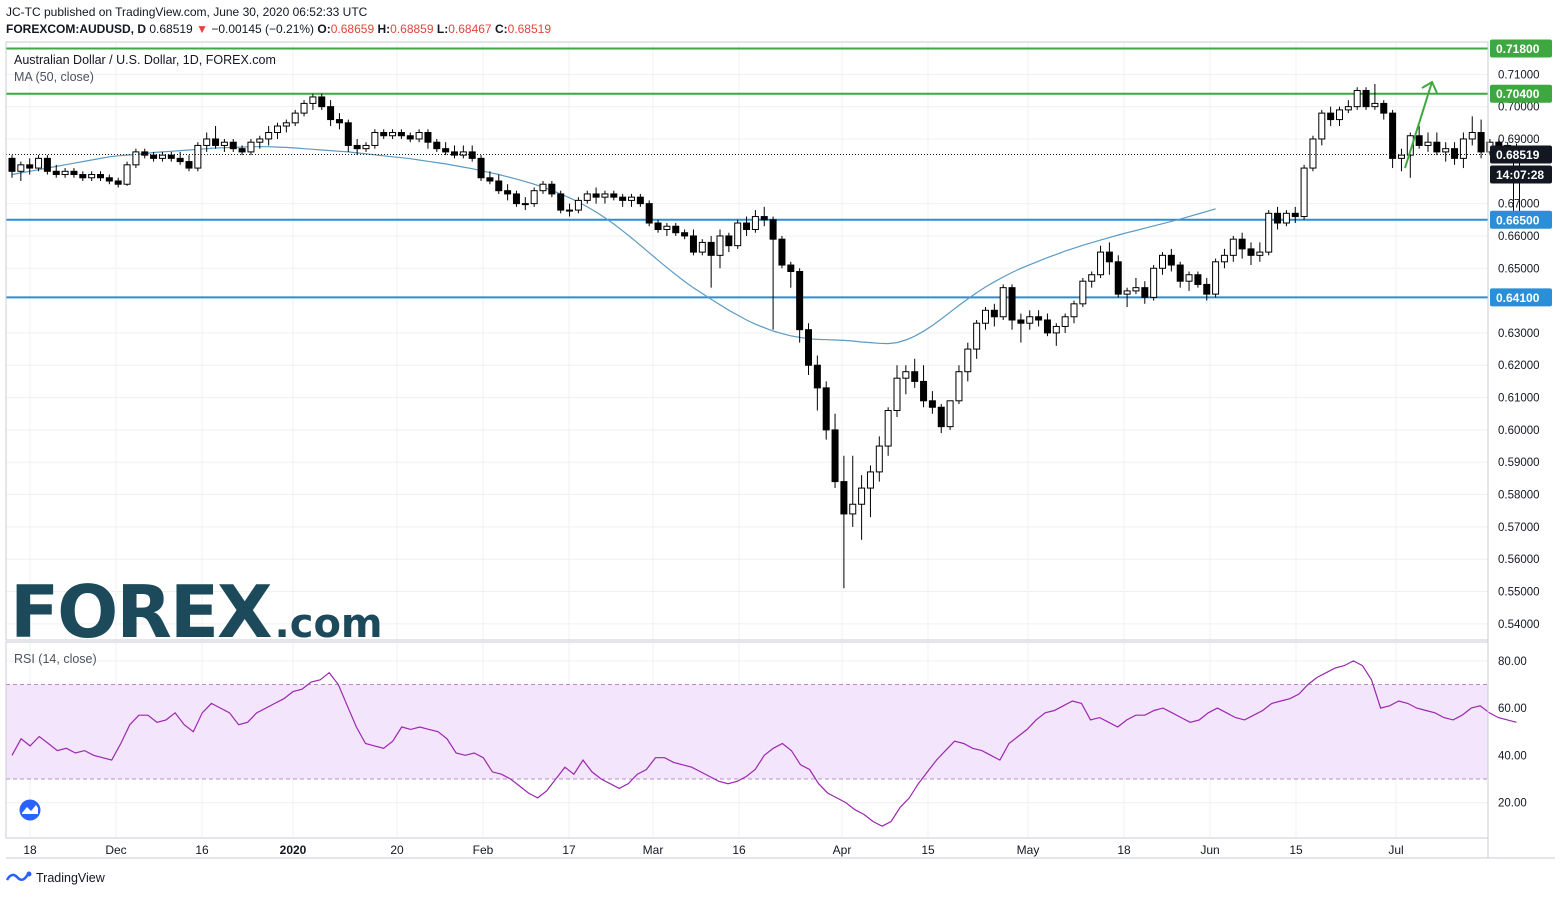 The height and width of the screenshot is (898, 1560). I want to click on low-label: L:, so click(442, 29).